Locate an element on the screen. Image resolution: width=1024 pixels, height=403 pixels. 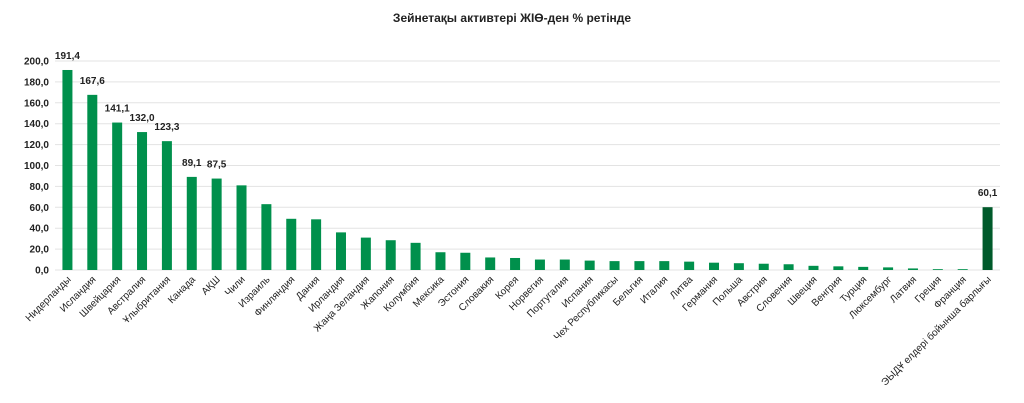
y-tick-label: 120,0 is located at coordinates (36, 145).